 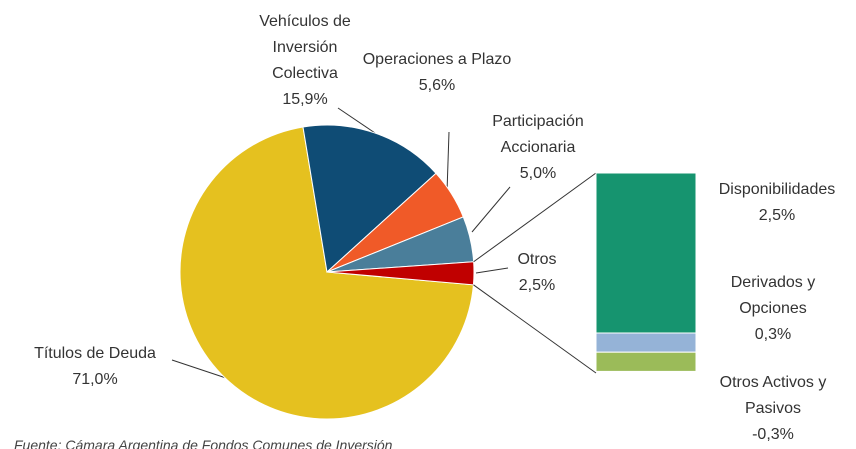 I want to click on value-label: 5,0%, so click(x=538, y=173).